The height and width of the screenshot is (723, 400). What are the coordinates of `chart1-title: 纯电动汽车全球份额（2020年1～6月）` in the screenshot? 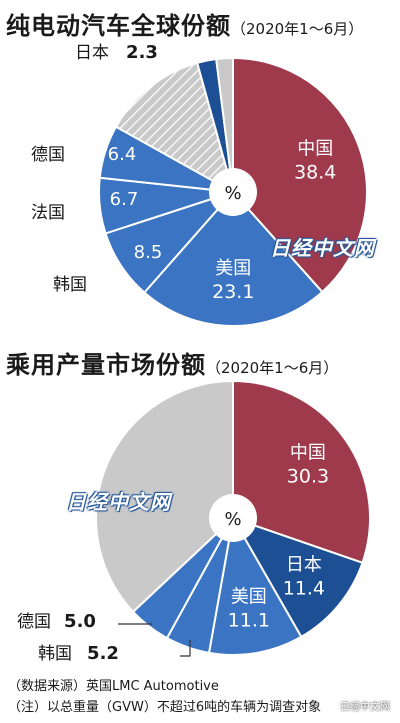 It's located at (184, 23).